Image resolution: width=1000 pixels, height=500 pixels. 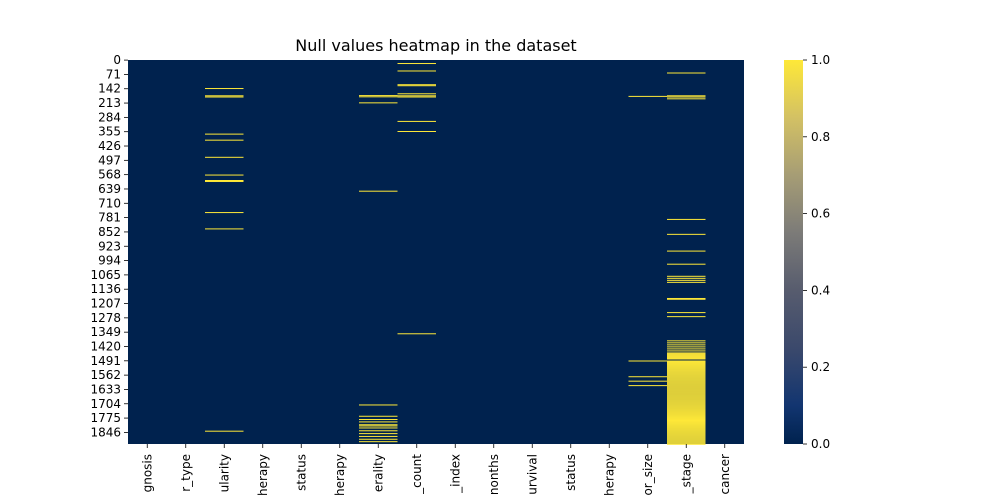 What do you see at coordinates (105, 361) in the screenshot?
I see `y-tick-label: 1491` at bounding box center [105, 361].